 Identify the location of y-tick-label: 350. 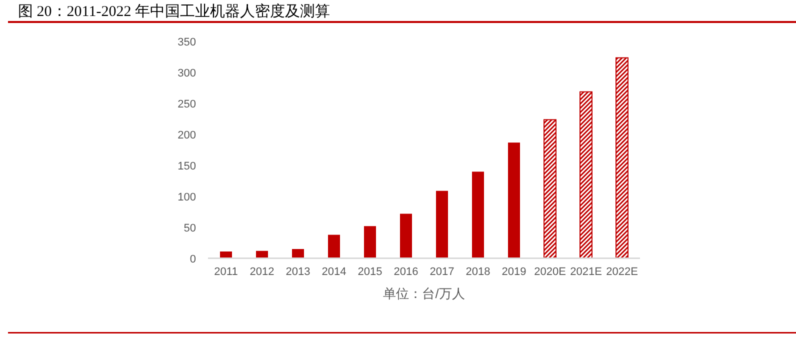
(187, 42).